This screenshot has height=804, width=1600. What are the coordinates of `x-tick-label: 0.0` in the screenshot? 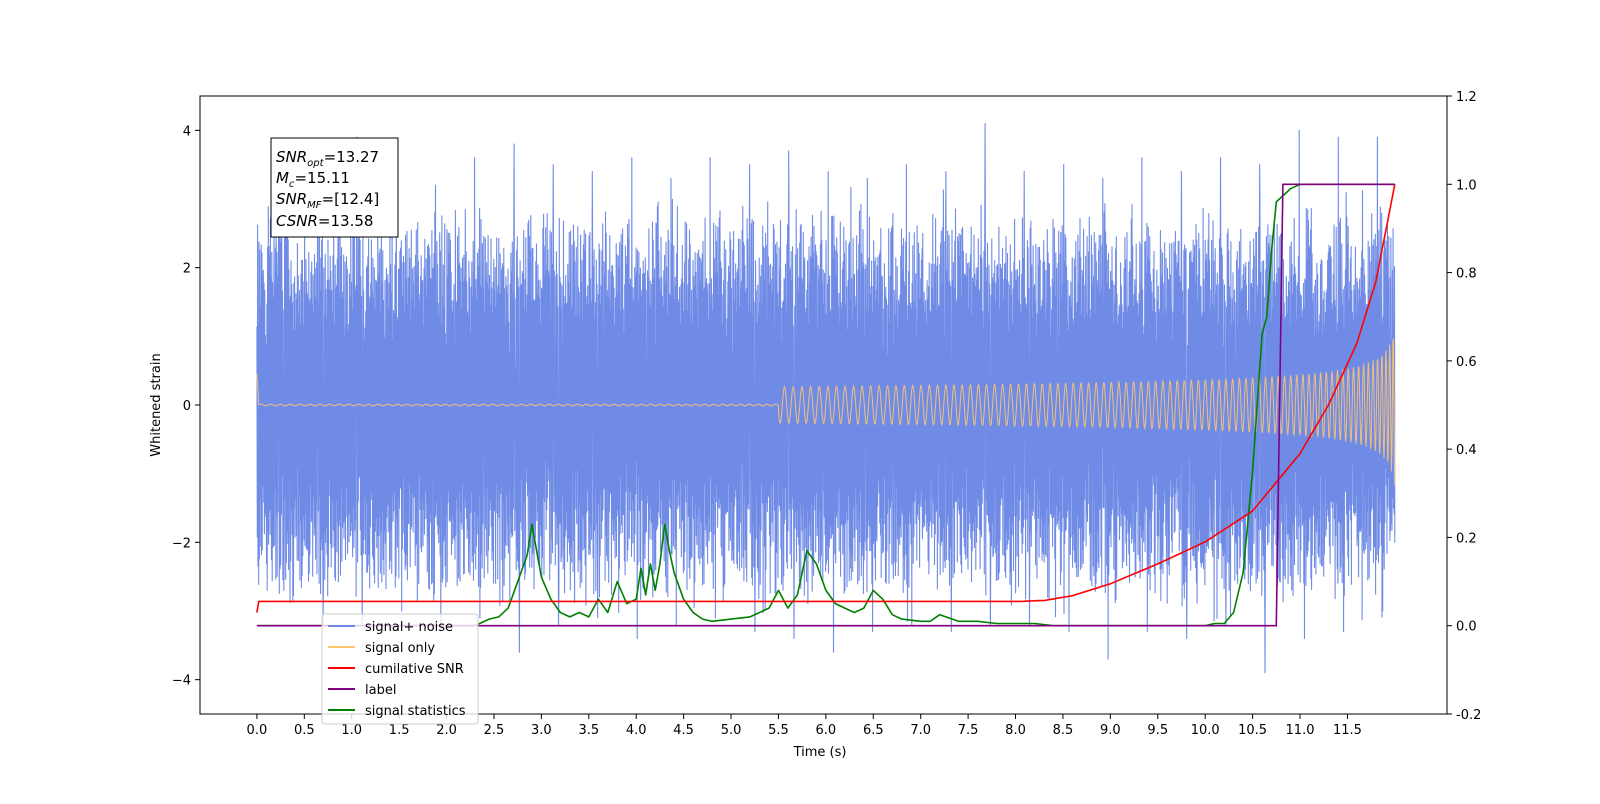 It's located at (257, 730).